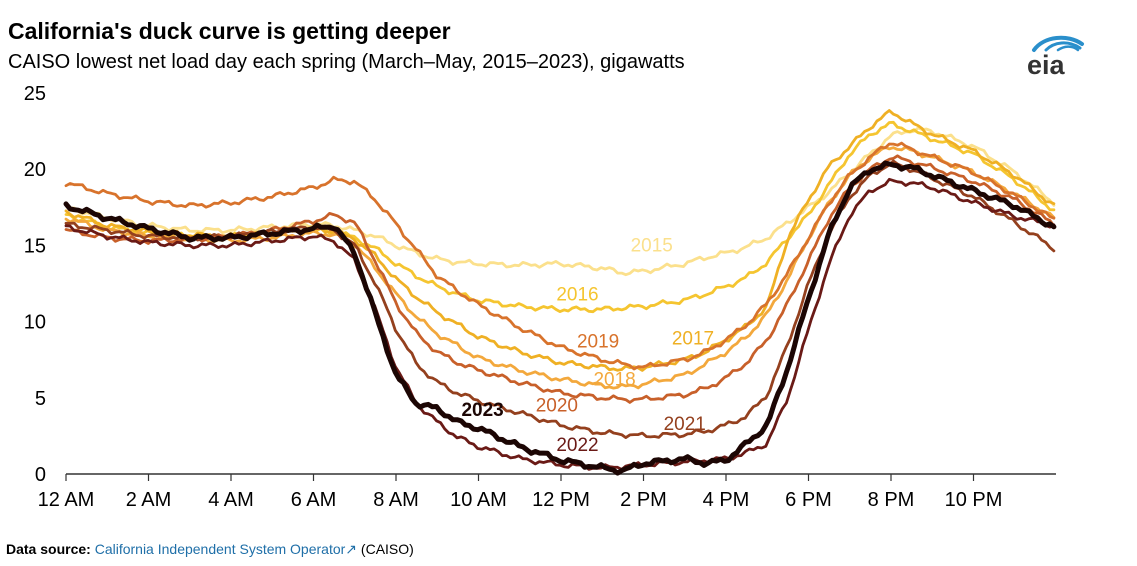 This screenshot has height=566, width=1137. Describe the element at coordinates (891, 500) in the screenshot. I see `x-tick-label: 8 PM` at that location.